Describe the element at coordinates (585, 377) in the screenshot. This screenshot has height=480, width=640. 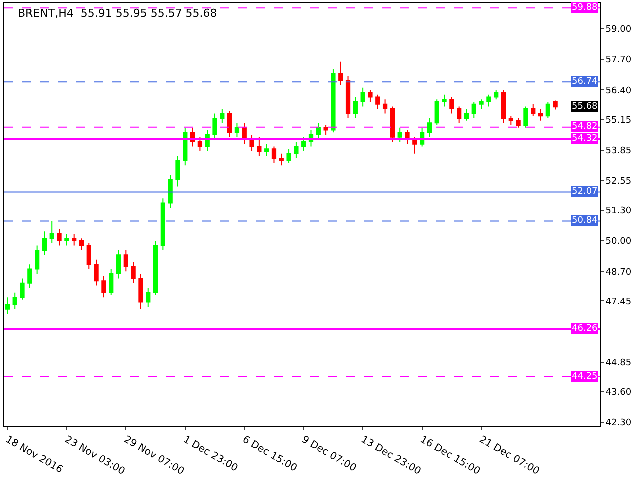
I see `ref-line-label: 44.25` at that location.